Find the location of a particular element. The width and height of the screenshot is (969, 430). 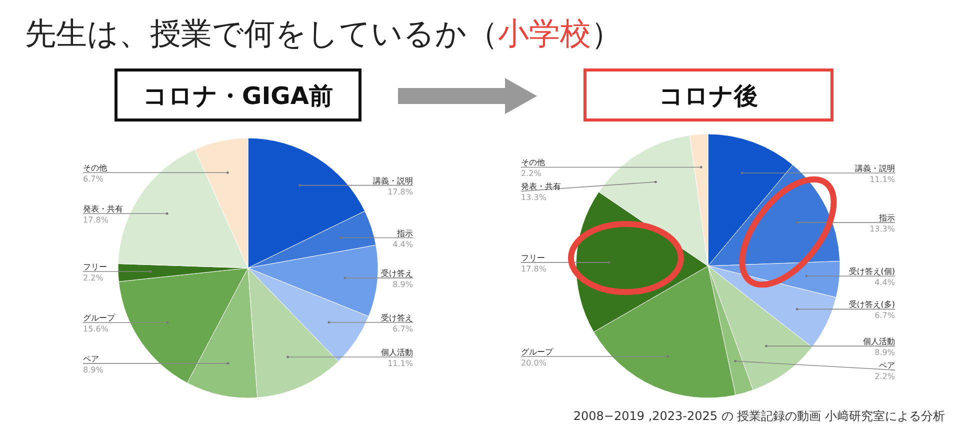

data-label: 20.0% is located at coordinates (534, 363).